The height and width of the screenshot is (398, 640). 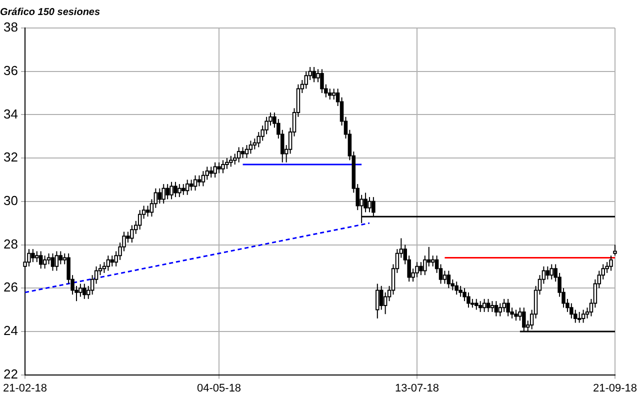 I want to click on x-tick-label: 13-07-18, so click(x=417, y=388).